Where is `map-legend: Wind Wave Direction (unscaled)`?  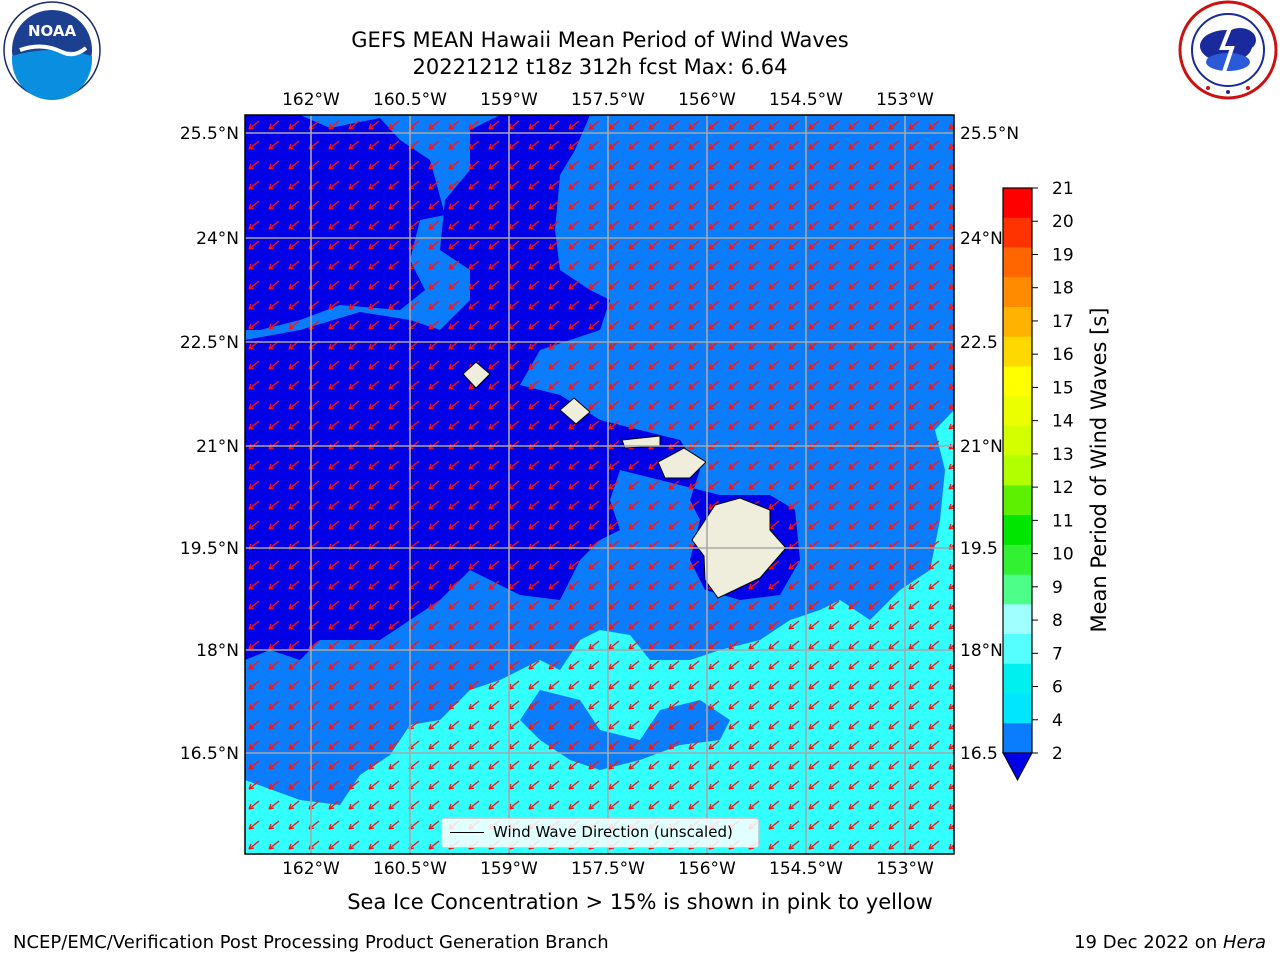 map-legend: Wind Wave Direction (unscaled) is located at coordinates (600, 833).